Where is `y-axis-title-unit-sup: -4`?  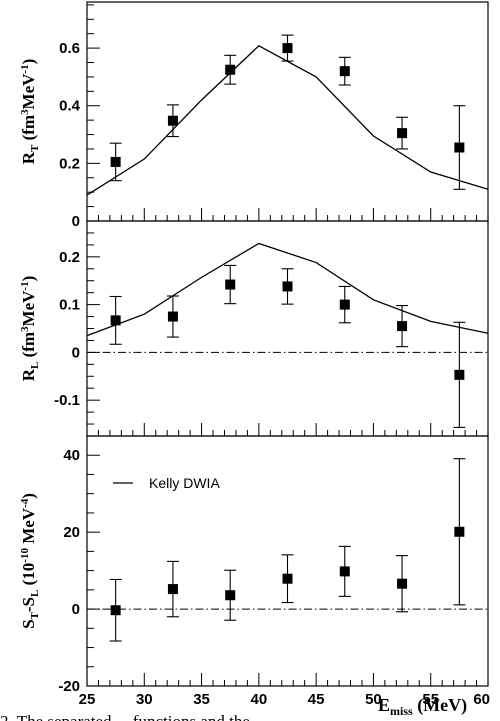 y-axis-title-unit-sup: -4 is located at coordinates (25, 503).